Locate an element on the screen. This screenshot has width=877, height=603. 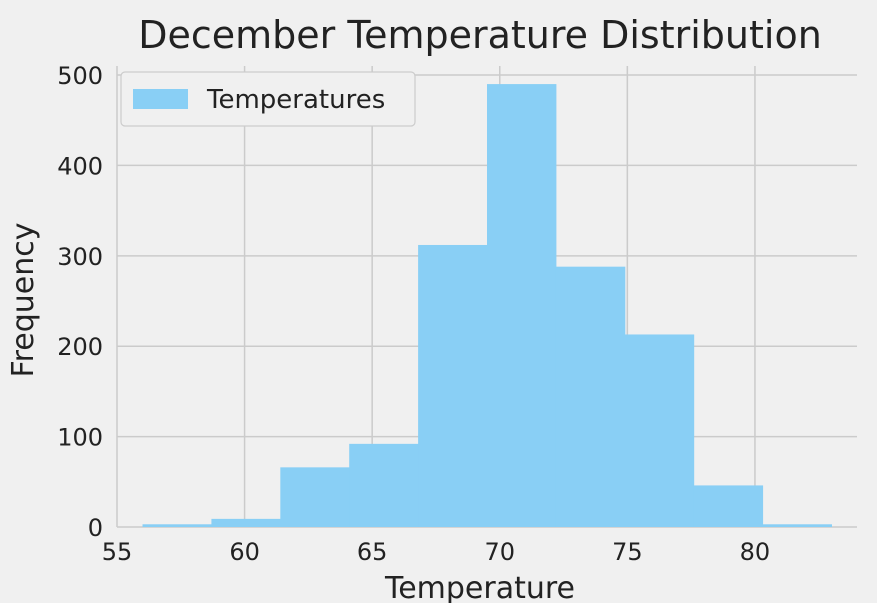
legend-swatch is located at coordinates (160, 99).